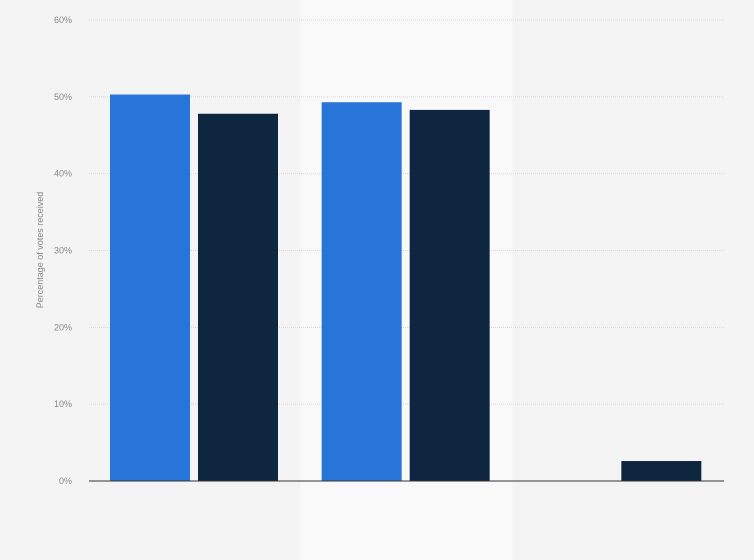  Describe the element at coordinates (63, 327) in the screenshot. I see `y-tick-label: 20%` at that location.